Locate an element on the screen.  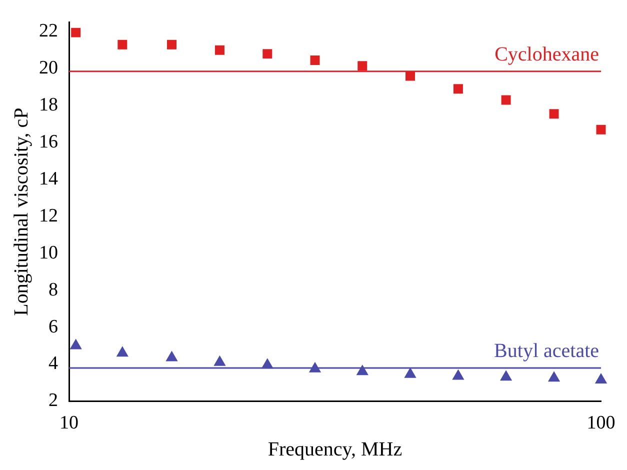
x-tick-label: 100 is located at coordinates (601, 423).